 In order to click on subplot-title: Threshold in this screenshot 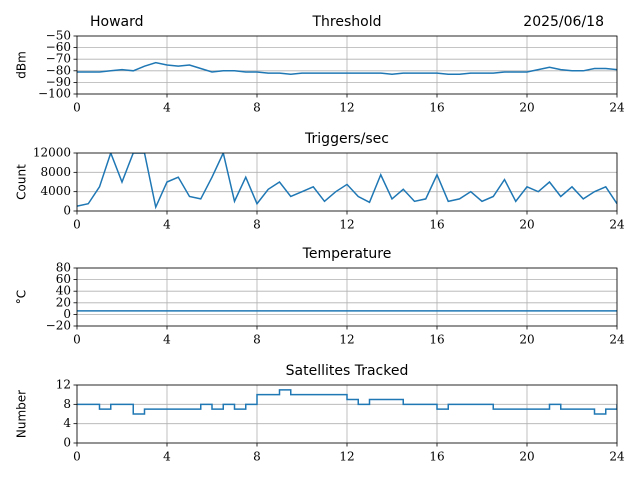, I will do `click(347, 22)`.